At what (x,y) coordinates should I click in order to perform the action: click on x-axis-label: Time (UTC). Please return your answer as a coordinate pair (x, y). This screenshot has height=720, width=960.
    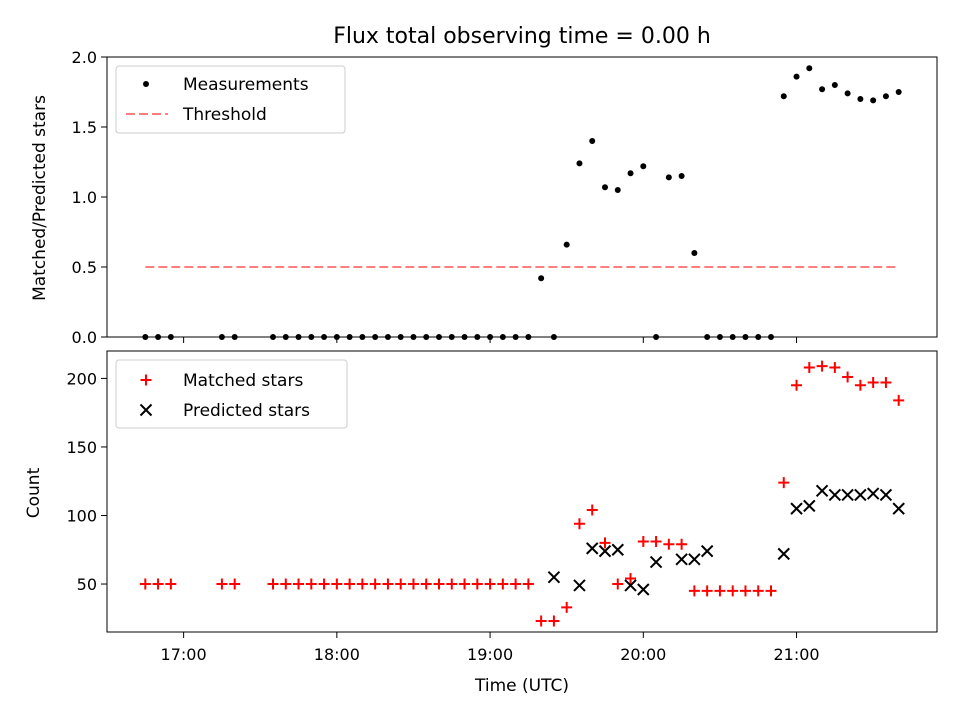
    Looking at the image, I should click on (521, 686).